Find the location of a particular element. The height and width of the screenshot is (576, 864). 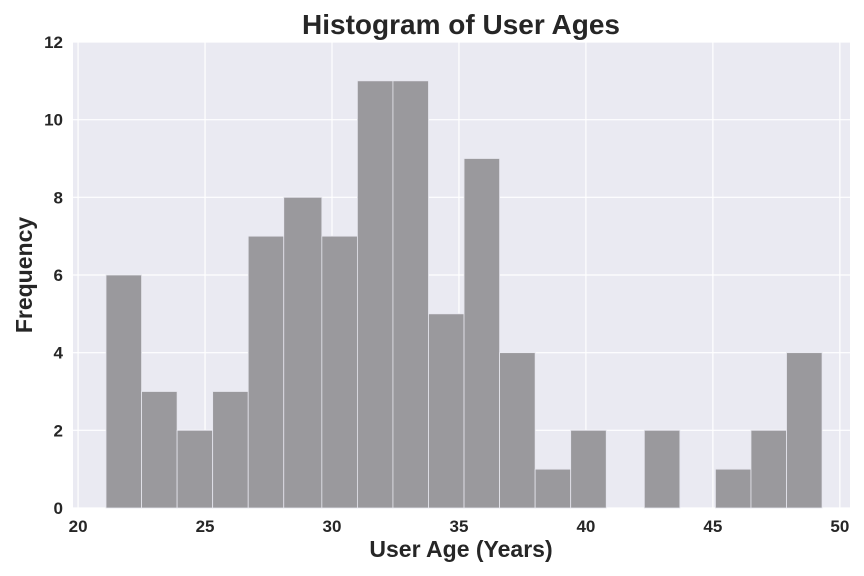

y-tick-label: 8 is located at coordinates (58, 197).